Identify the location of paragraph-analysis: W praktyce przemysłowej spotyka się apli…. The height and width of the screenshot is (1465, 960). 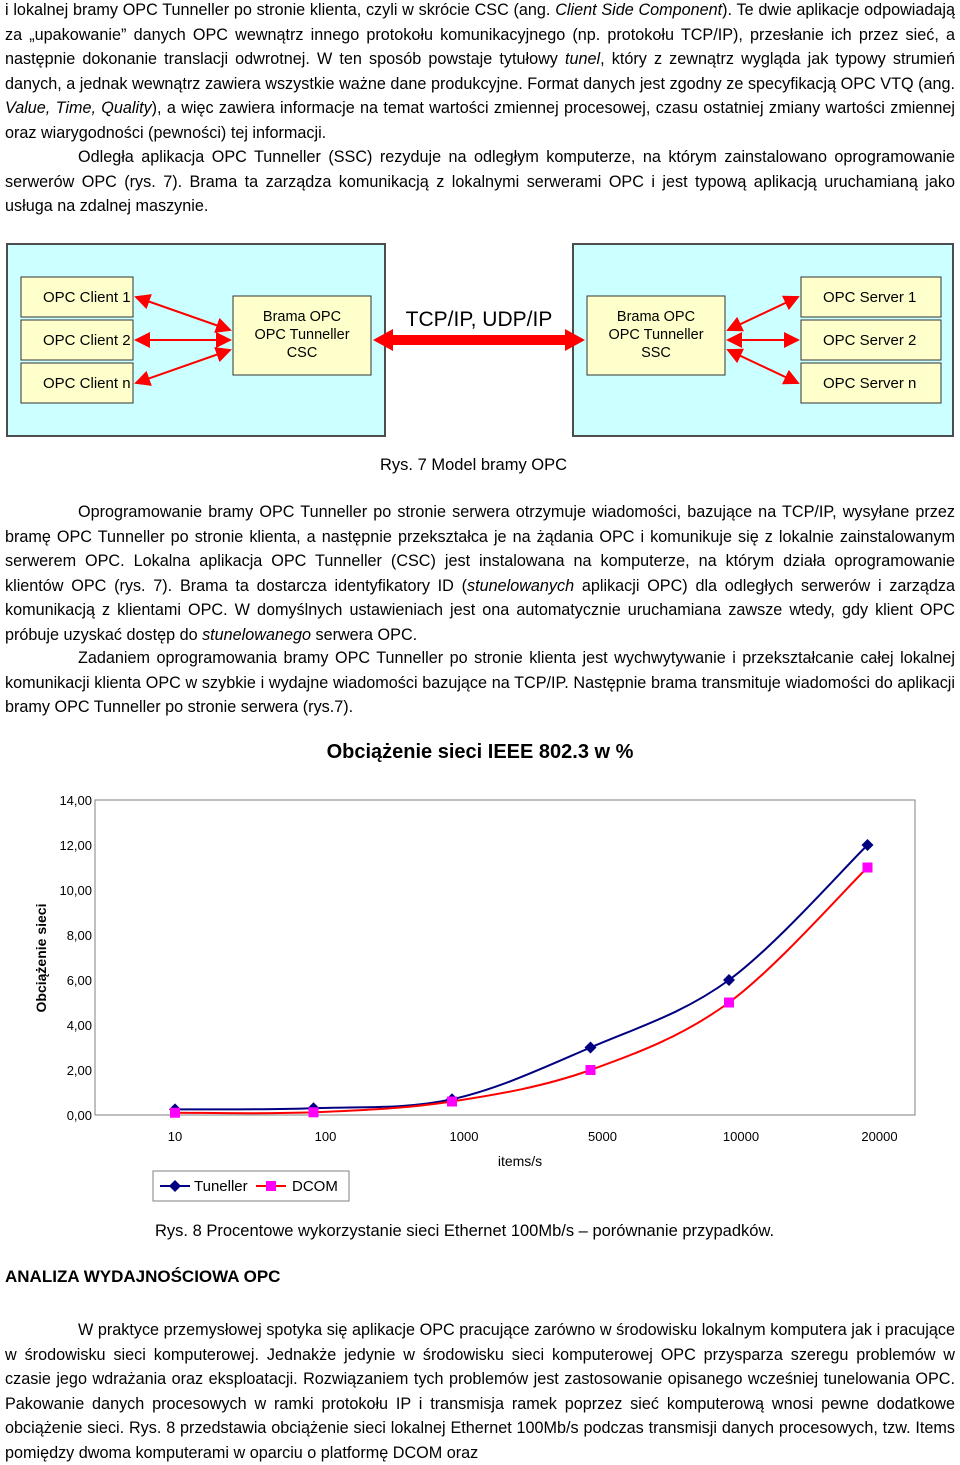
(480, 1391).